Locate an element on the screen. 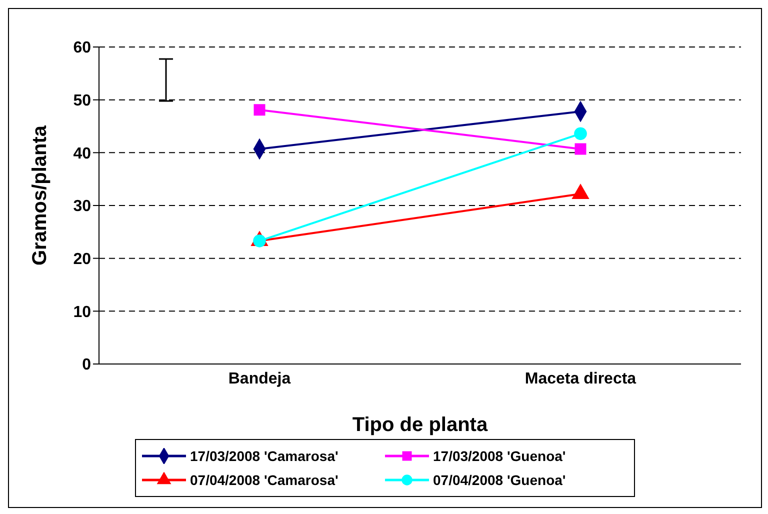  x-tick-label: Bandeja is located at coordinates (259, 379).